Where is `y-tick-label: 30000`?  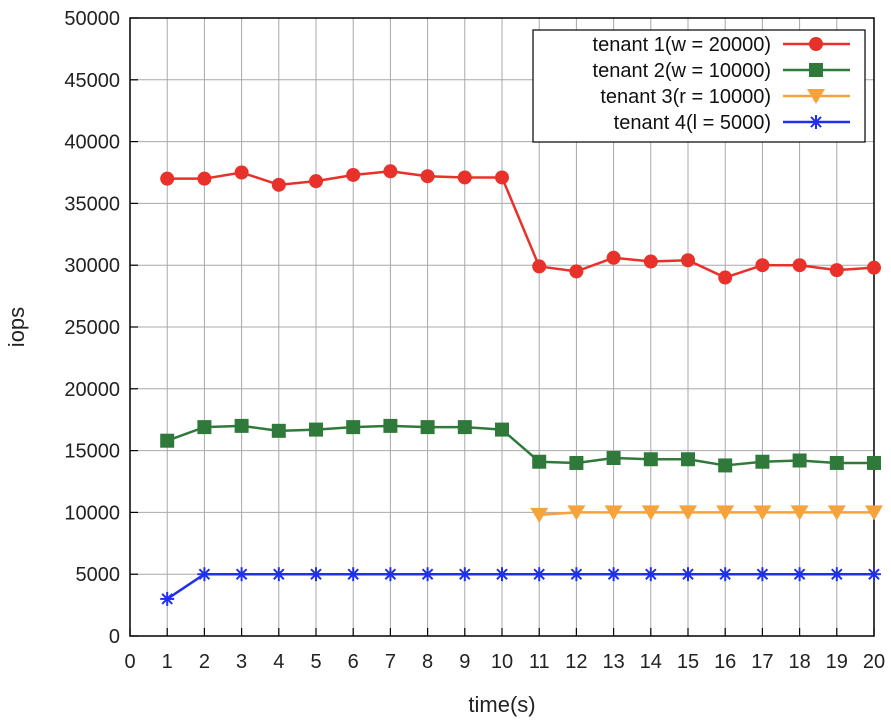 y-tick-label: 30000 is located at coordinates (92, 266).